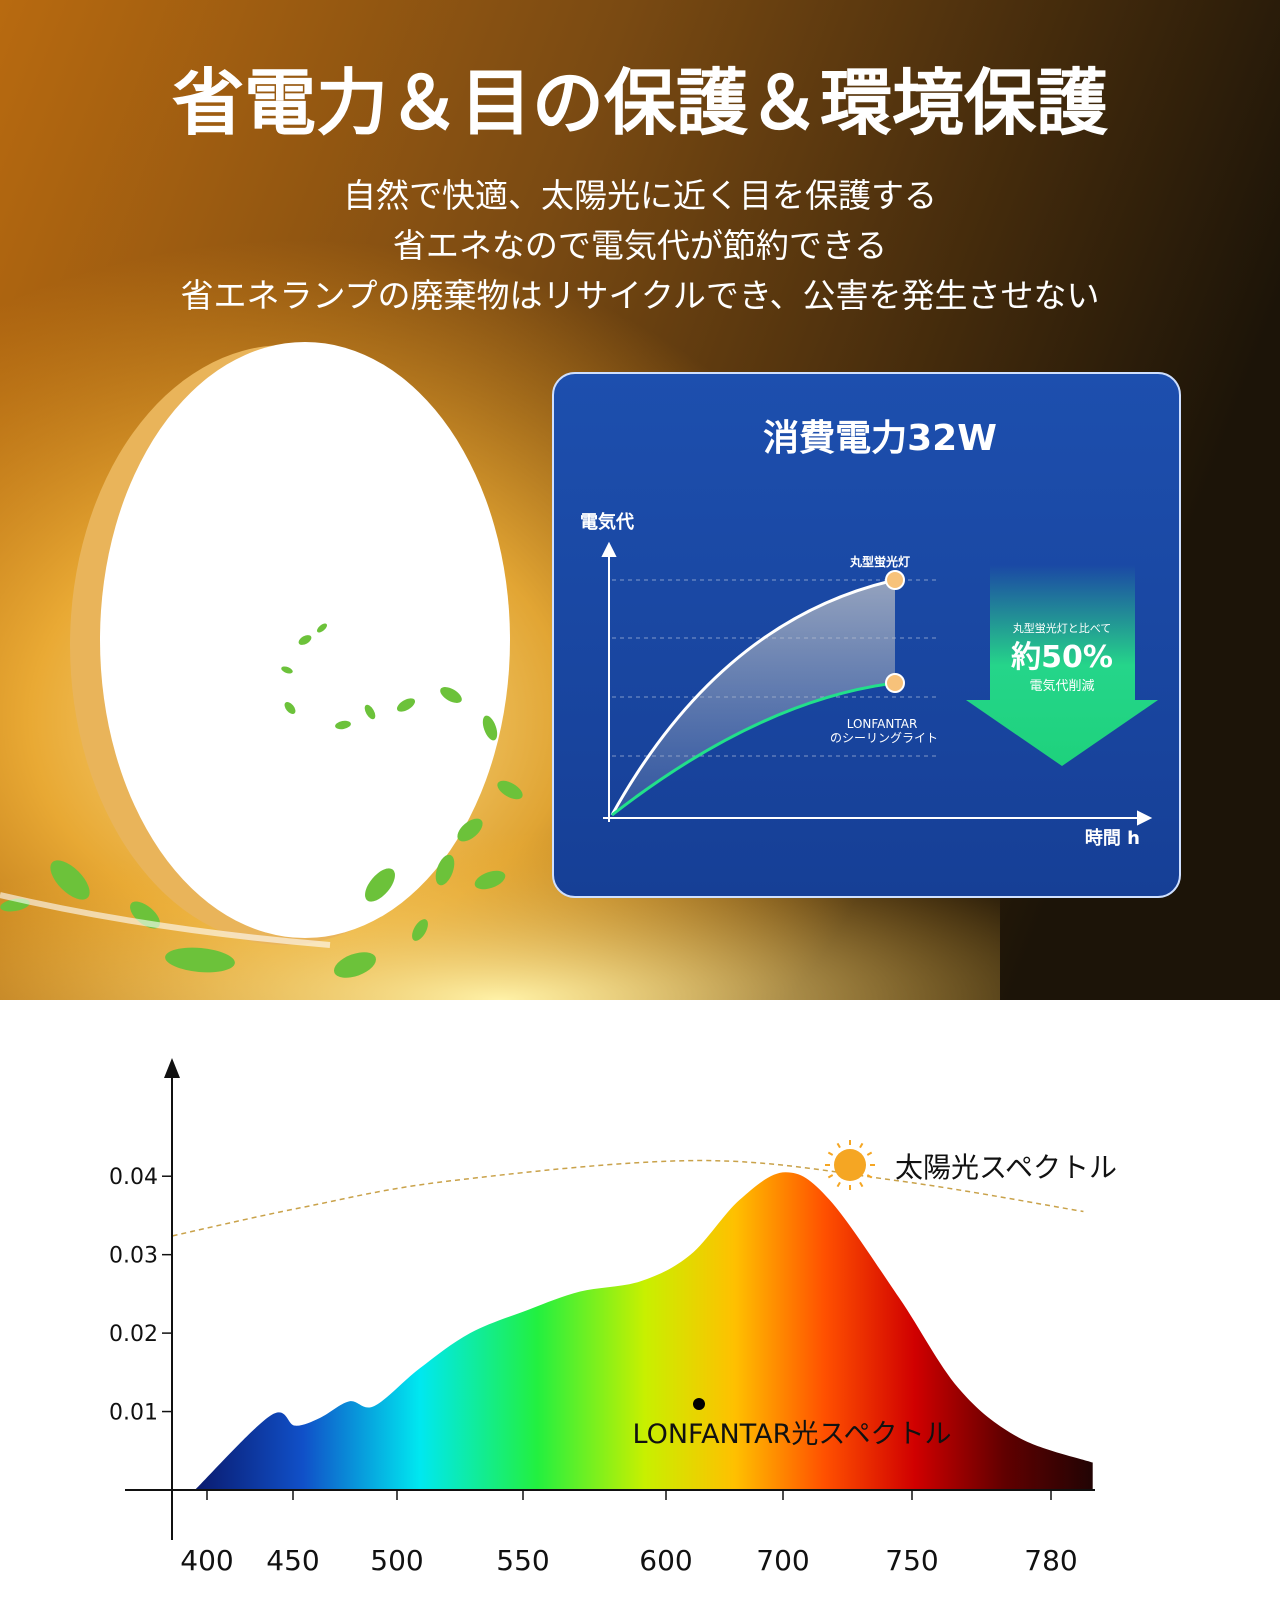 The width and height of the screenshot is (1280, 1600). Describe the element at coordinates (640, 103) in the screenshot. I see `title: 省電力＆目の保護＆環境保護` at that location.